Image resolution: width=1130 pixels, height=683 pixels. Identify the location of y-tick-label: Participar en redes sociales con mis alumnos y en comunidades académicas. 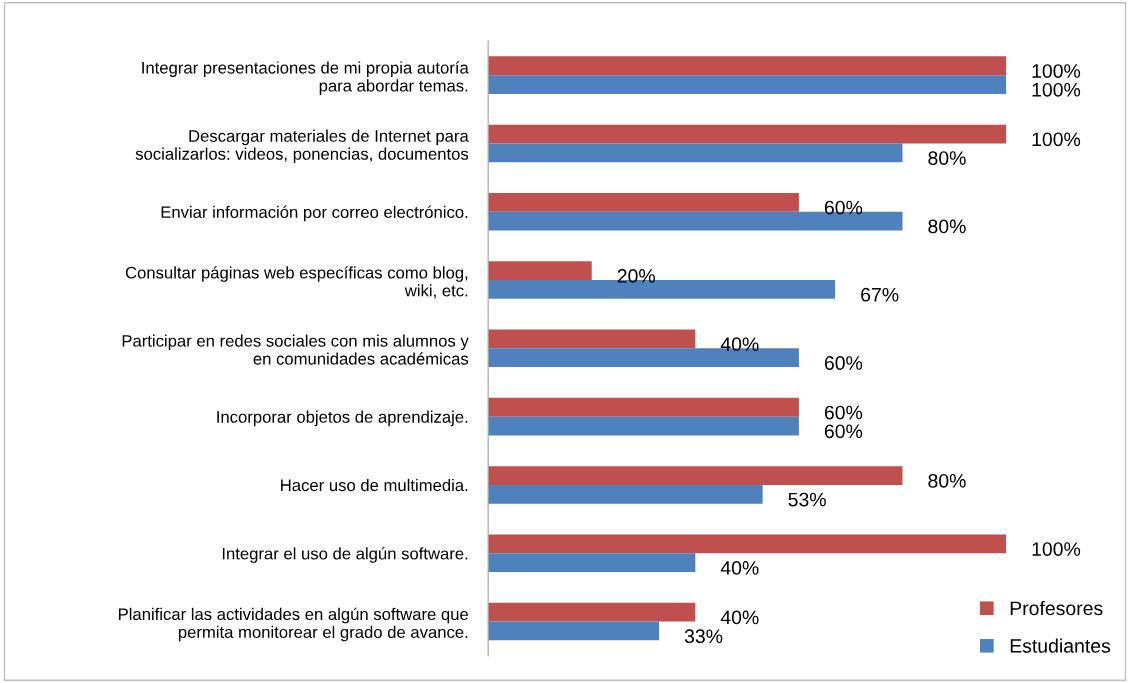
(295, 349).